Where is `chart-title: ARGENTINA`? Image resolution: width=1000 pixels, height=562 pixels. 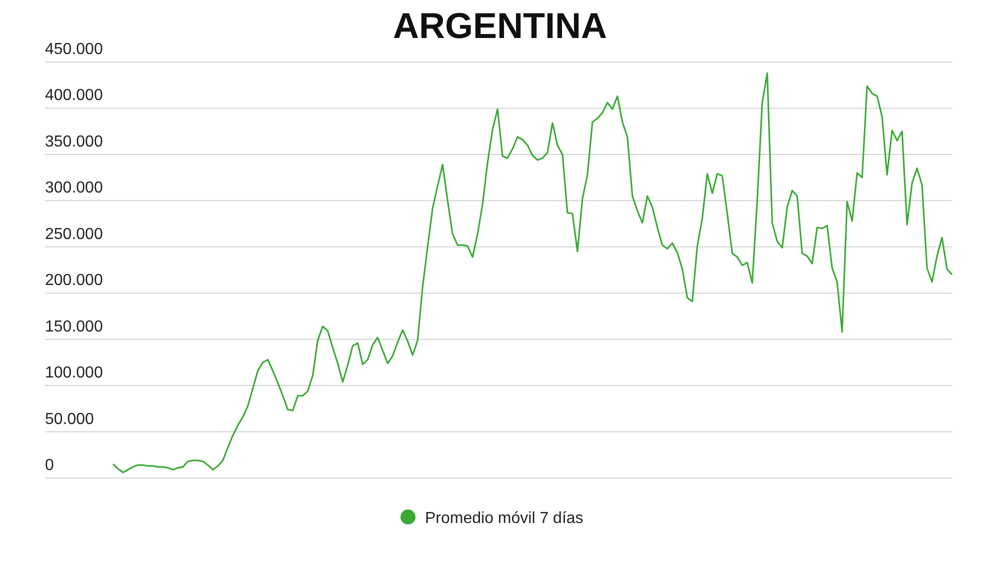
chart-title: ARGENTINA is located at coordinates (500, 25).